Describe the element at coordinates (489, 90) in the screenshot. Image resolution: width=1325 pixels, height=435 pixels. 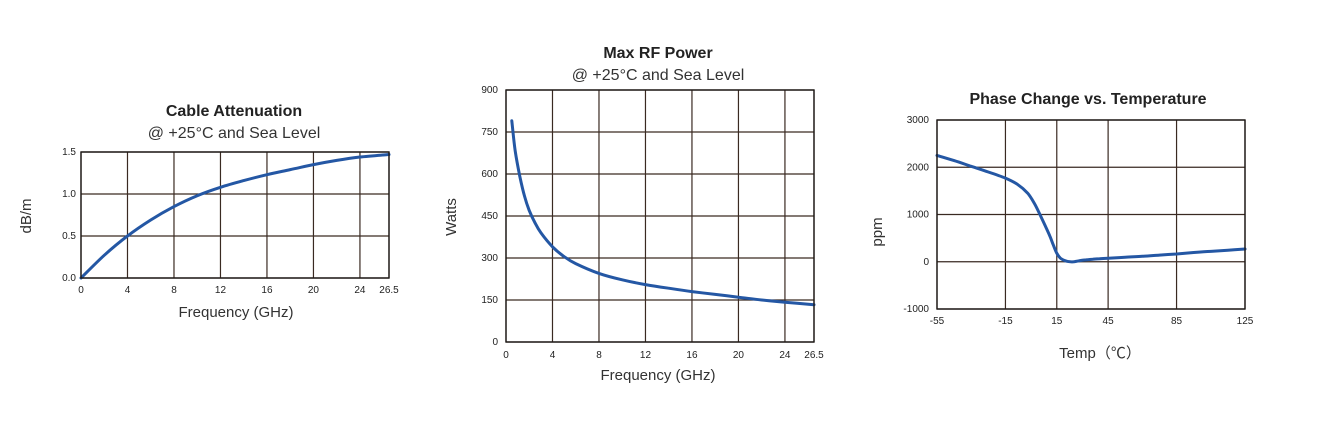
I see `y-tick-label: 900` at that location.